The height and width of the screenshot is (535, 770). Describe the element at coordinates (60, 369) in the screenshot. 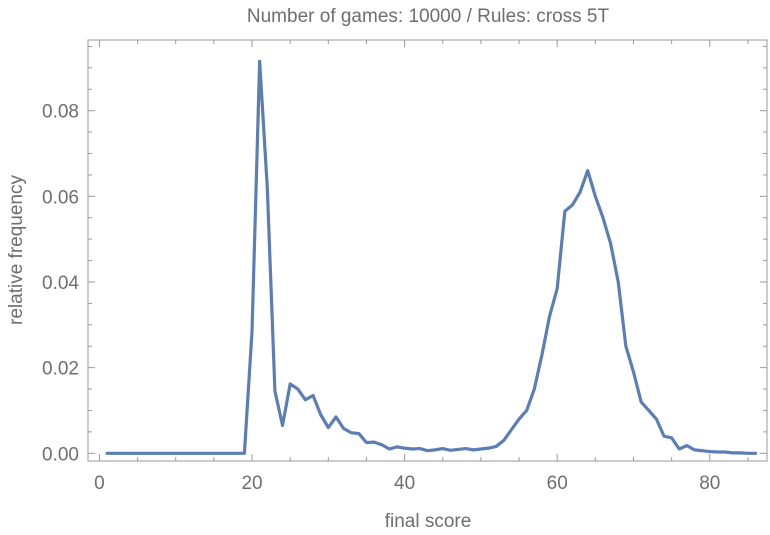

I see `y-tick-label: 0.02` at that location.